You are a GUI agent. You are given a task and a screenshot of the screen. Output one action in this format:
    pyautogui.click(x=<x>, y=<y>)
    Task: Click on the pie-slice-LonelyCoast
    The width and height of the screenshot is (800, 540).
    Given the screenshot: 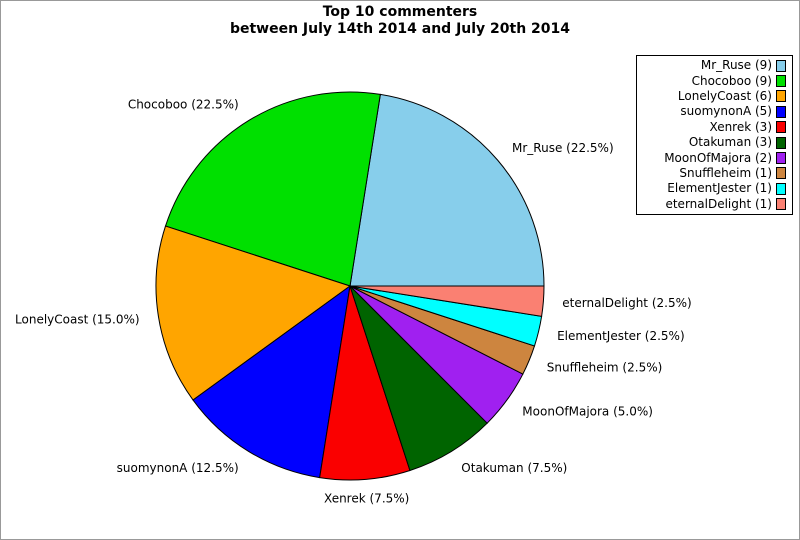 What is the action you would take?
    pyautogui.click(x=253, y=313)
    